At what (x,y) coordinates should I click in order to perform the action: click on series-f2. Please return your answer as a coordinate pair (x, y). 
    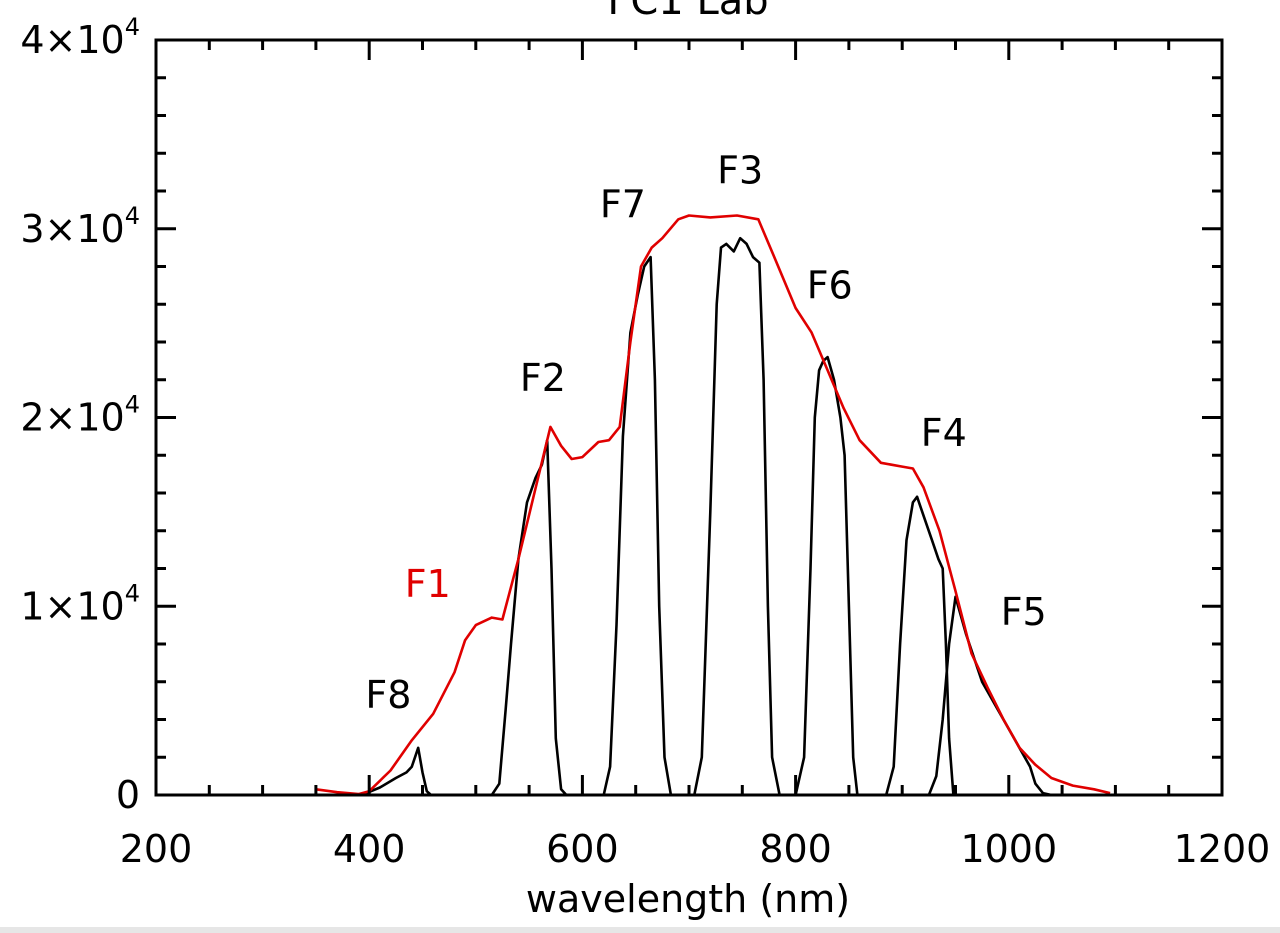
    Looking at the image, I should click on (529, 616).